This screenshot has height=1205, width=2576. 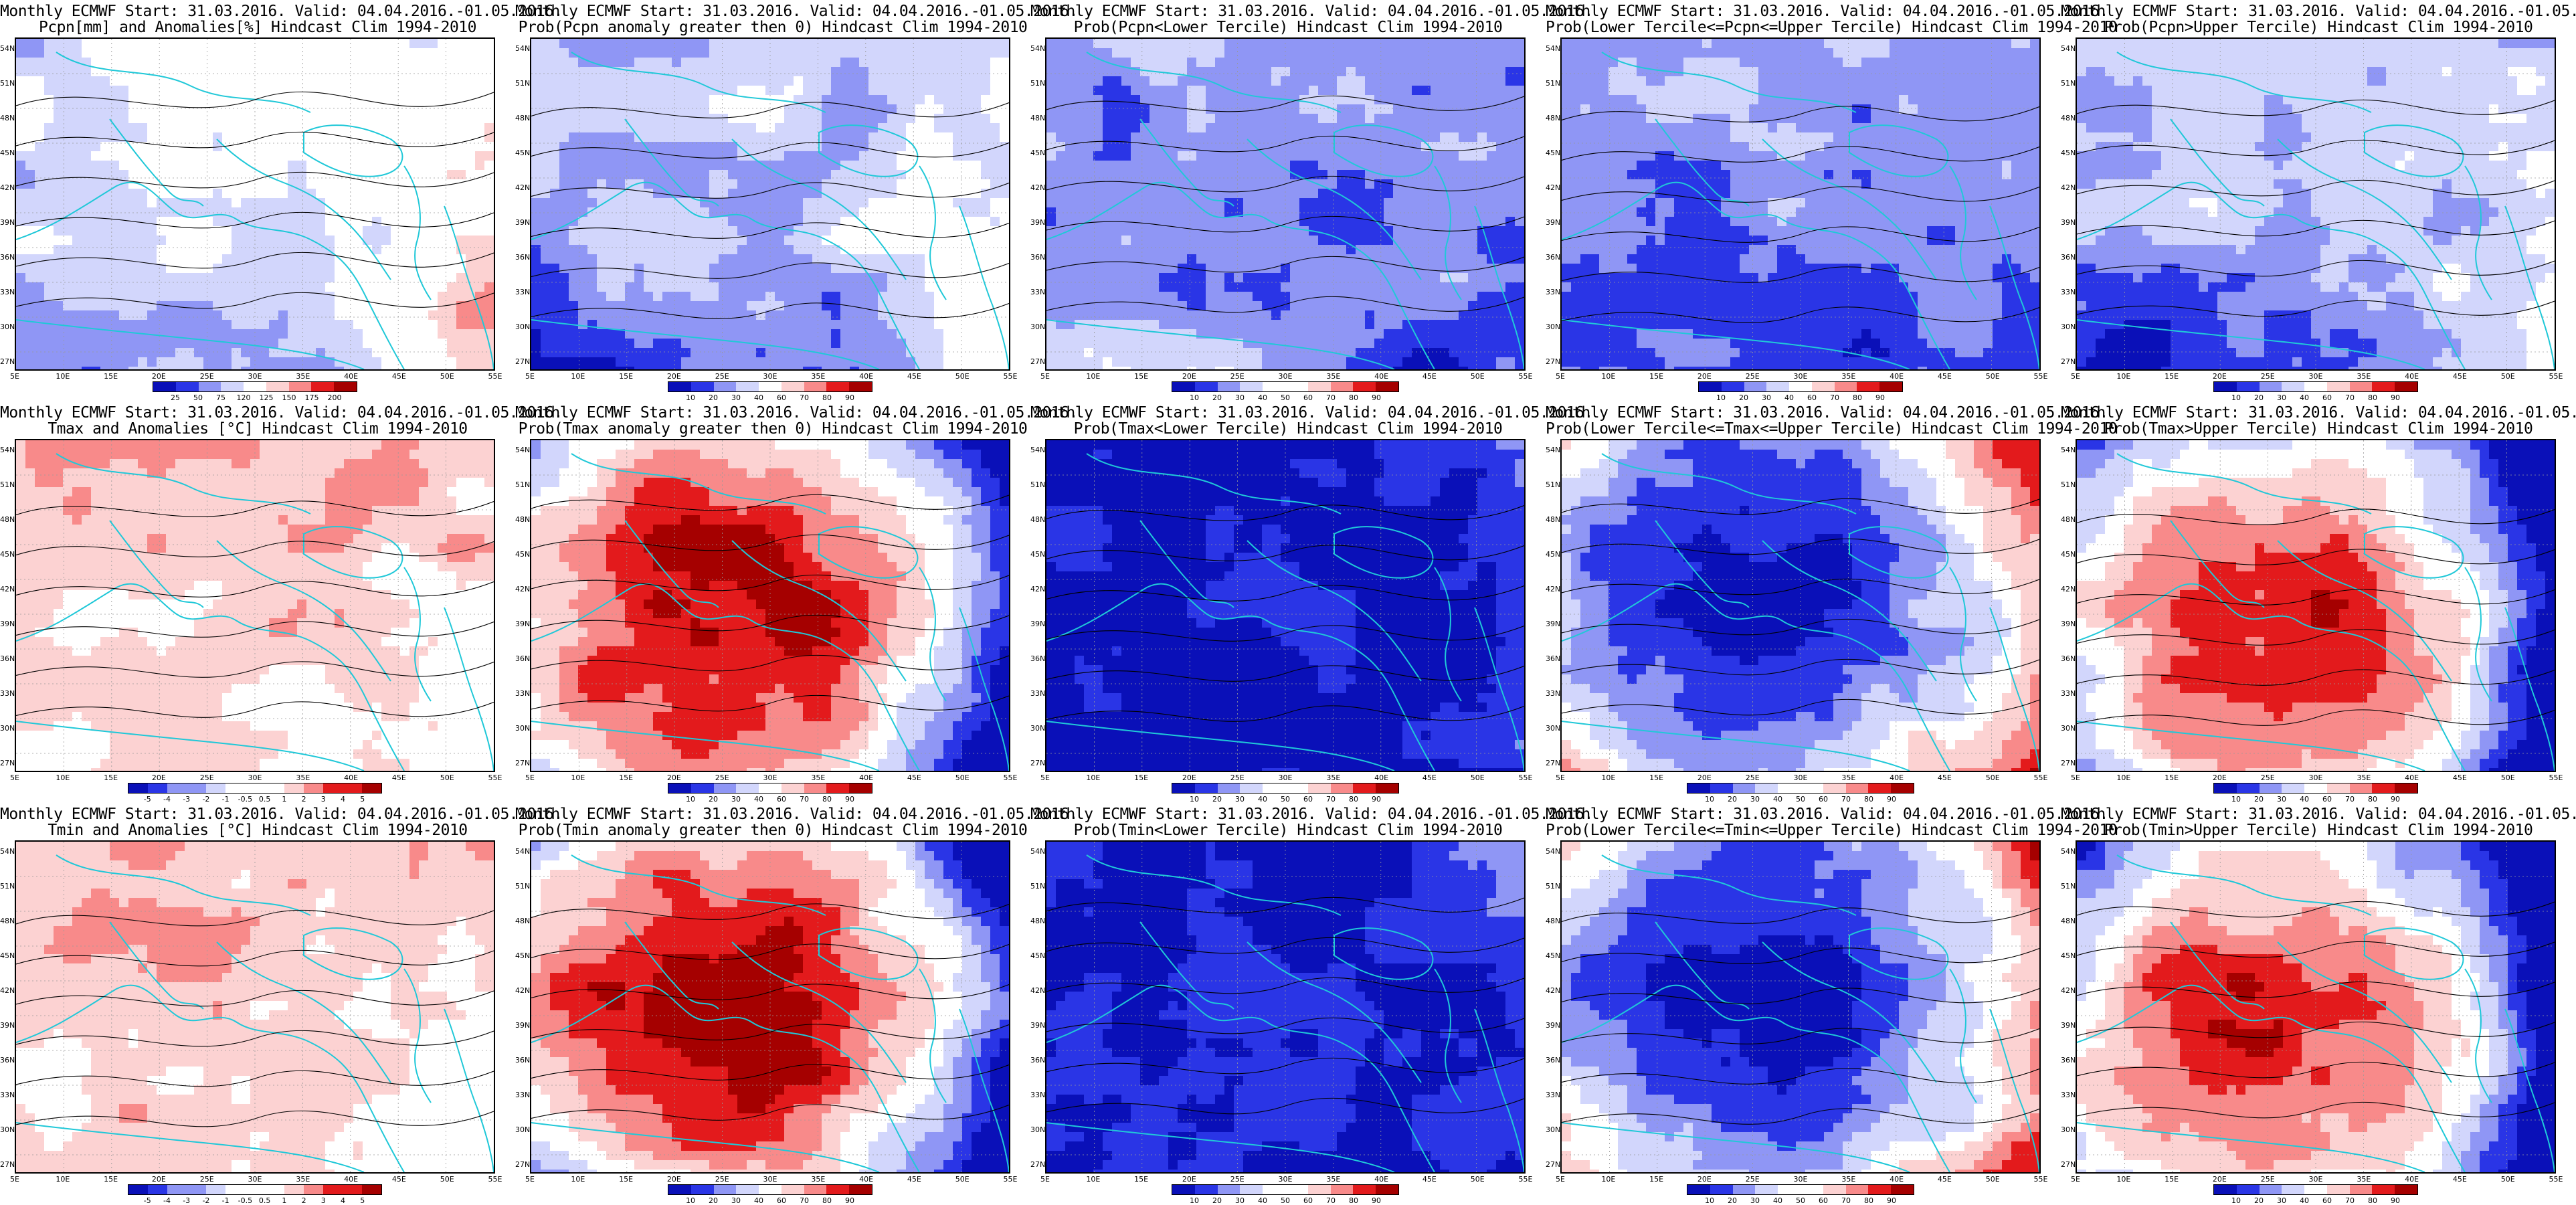 I want to click on colorbar-label: 10, so click(x=690, y=1200).